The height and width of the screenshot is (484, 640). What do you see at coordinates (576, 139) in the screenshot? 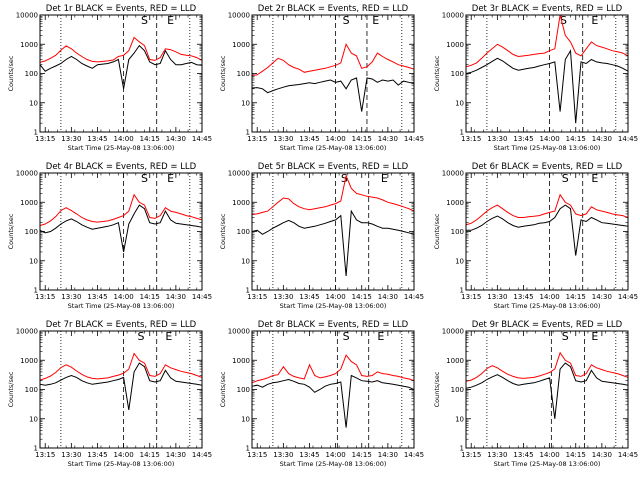
I see `x-tick-label: 14:15` at bounding box center [576, 139].